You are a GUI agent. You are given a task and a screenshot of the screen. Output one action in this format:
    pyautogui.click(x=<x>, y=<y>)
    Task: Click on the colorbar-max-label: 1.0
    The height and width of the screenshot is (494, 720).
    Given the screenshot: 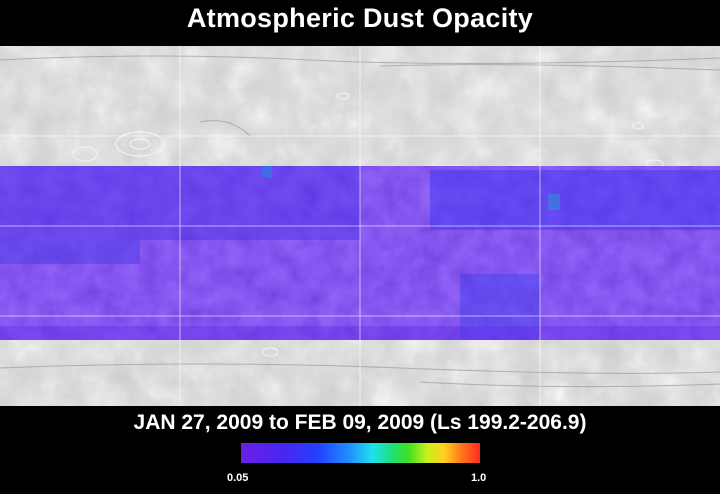 What is the action you would take?
    pyautogui.click(x=479, y=478)
    